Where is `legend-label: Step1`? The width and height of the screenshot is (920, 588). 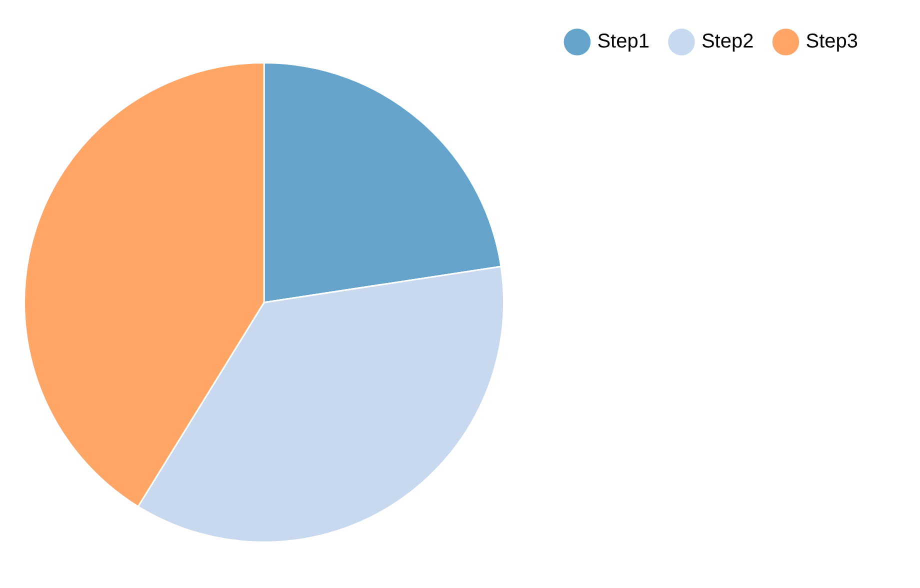
legend-label: Step1 is located at coordinates (623, 41).